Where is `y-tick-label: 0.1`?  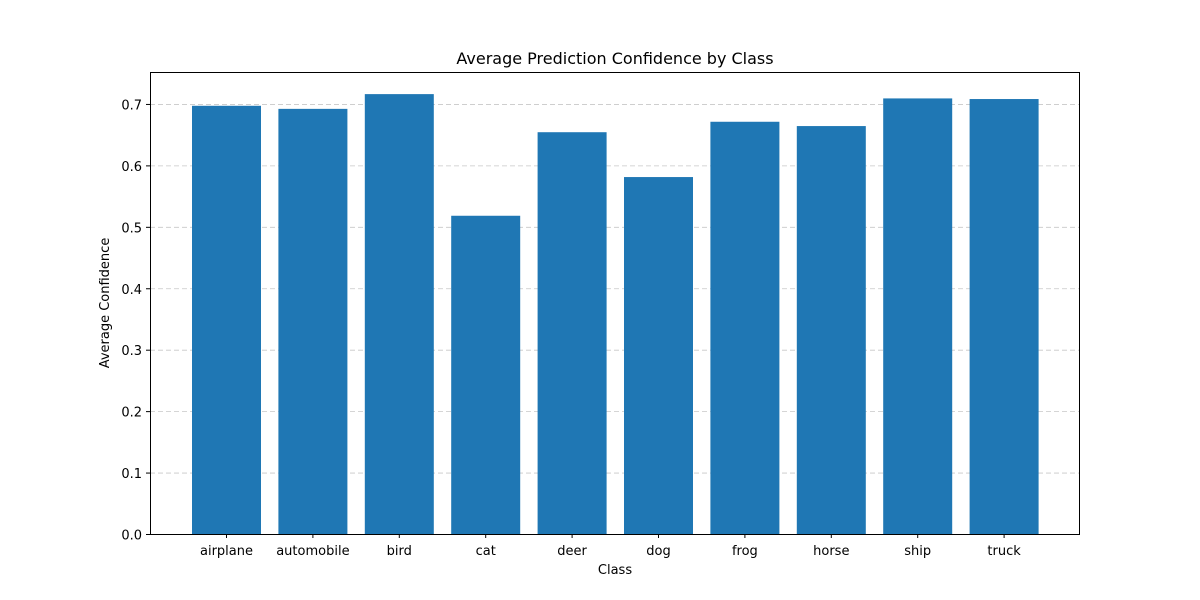 y-tick-label: 0.1 is located at coordinates (131, 474).